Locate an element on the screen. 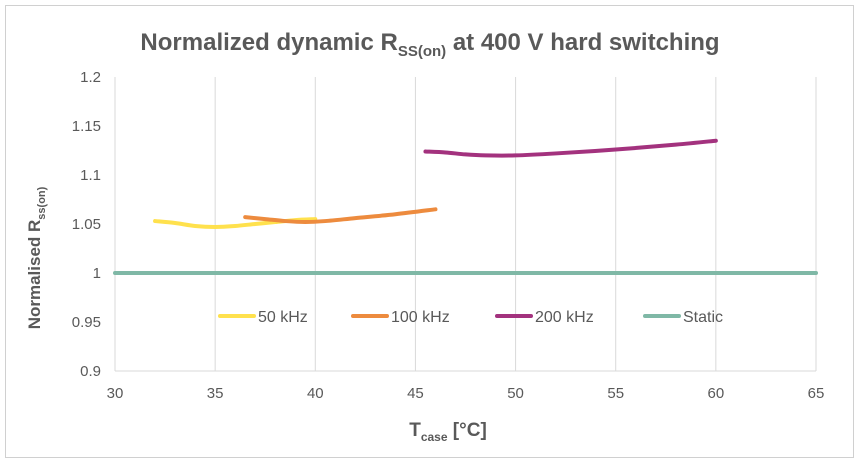 Image resolution: width=861 pixels, height=465 pixels. legend-label: 100 kHz is located at coordinates (420, 317).